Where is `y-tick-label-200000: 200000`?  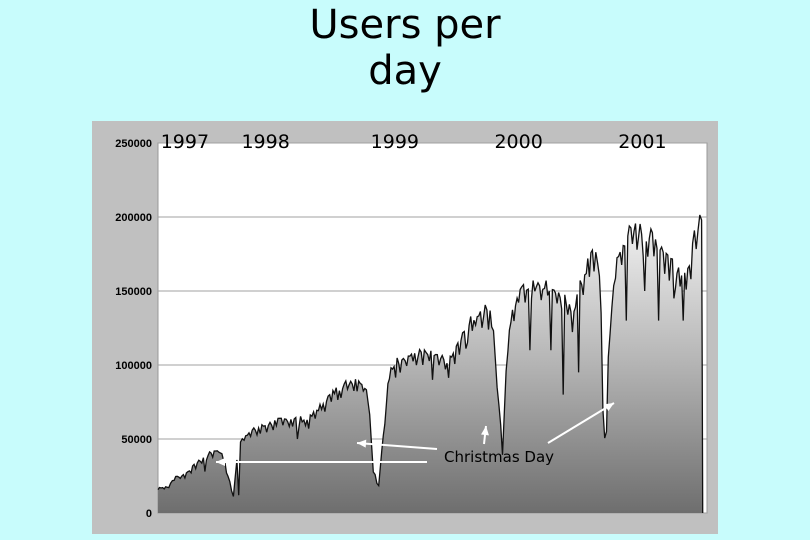
y-tick-label-200000: 200000 is located at coordinates (133, 218).